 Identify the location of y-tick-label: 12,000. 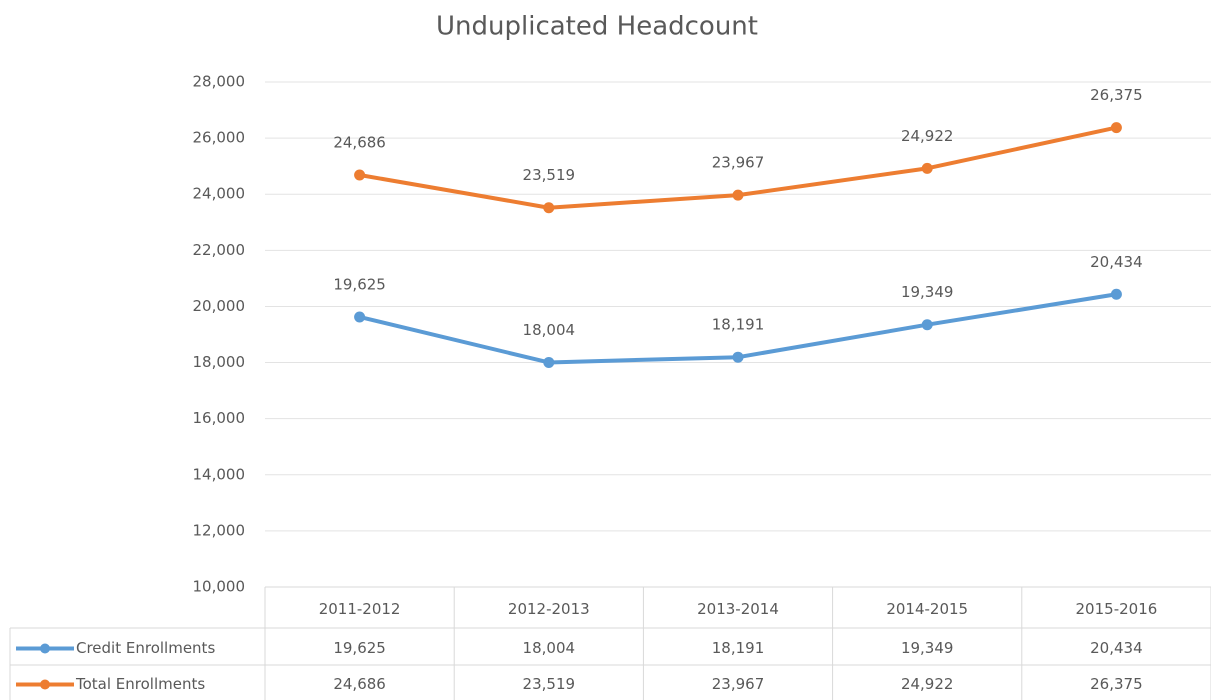
(219, 530).